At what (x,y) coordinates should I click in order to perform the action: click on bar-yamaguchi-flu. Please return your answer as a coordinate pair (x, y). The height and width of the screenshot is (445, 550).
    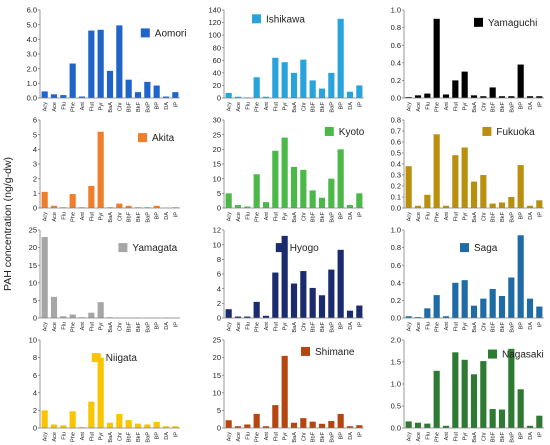
    Looking at the image, I should click on (427, 95).